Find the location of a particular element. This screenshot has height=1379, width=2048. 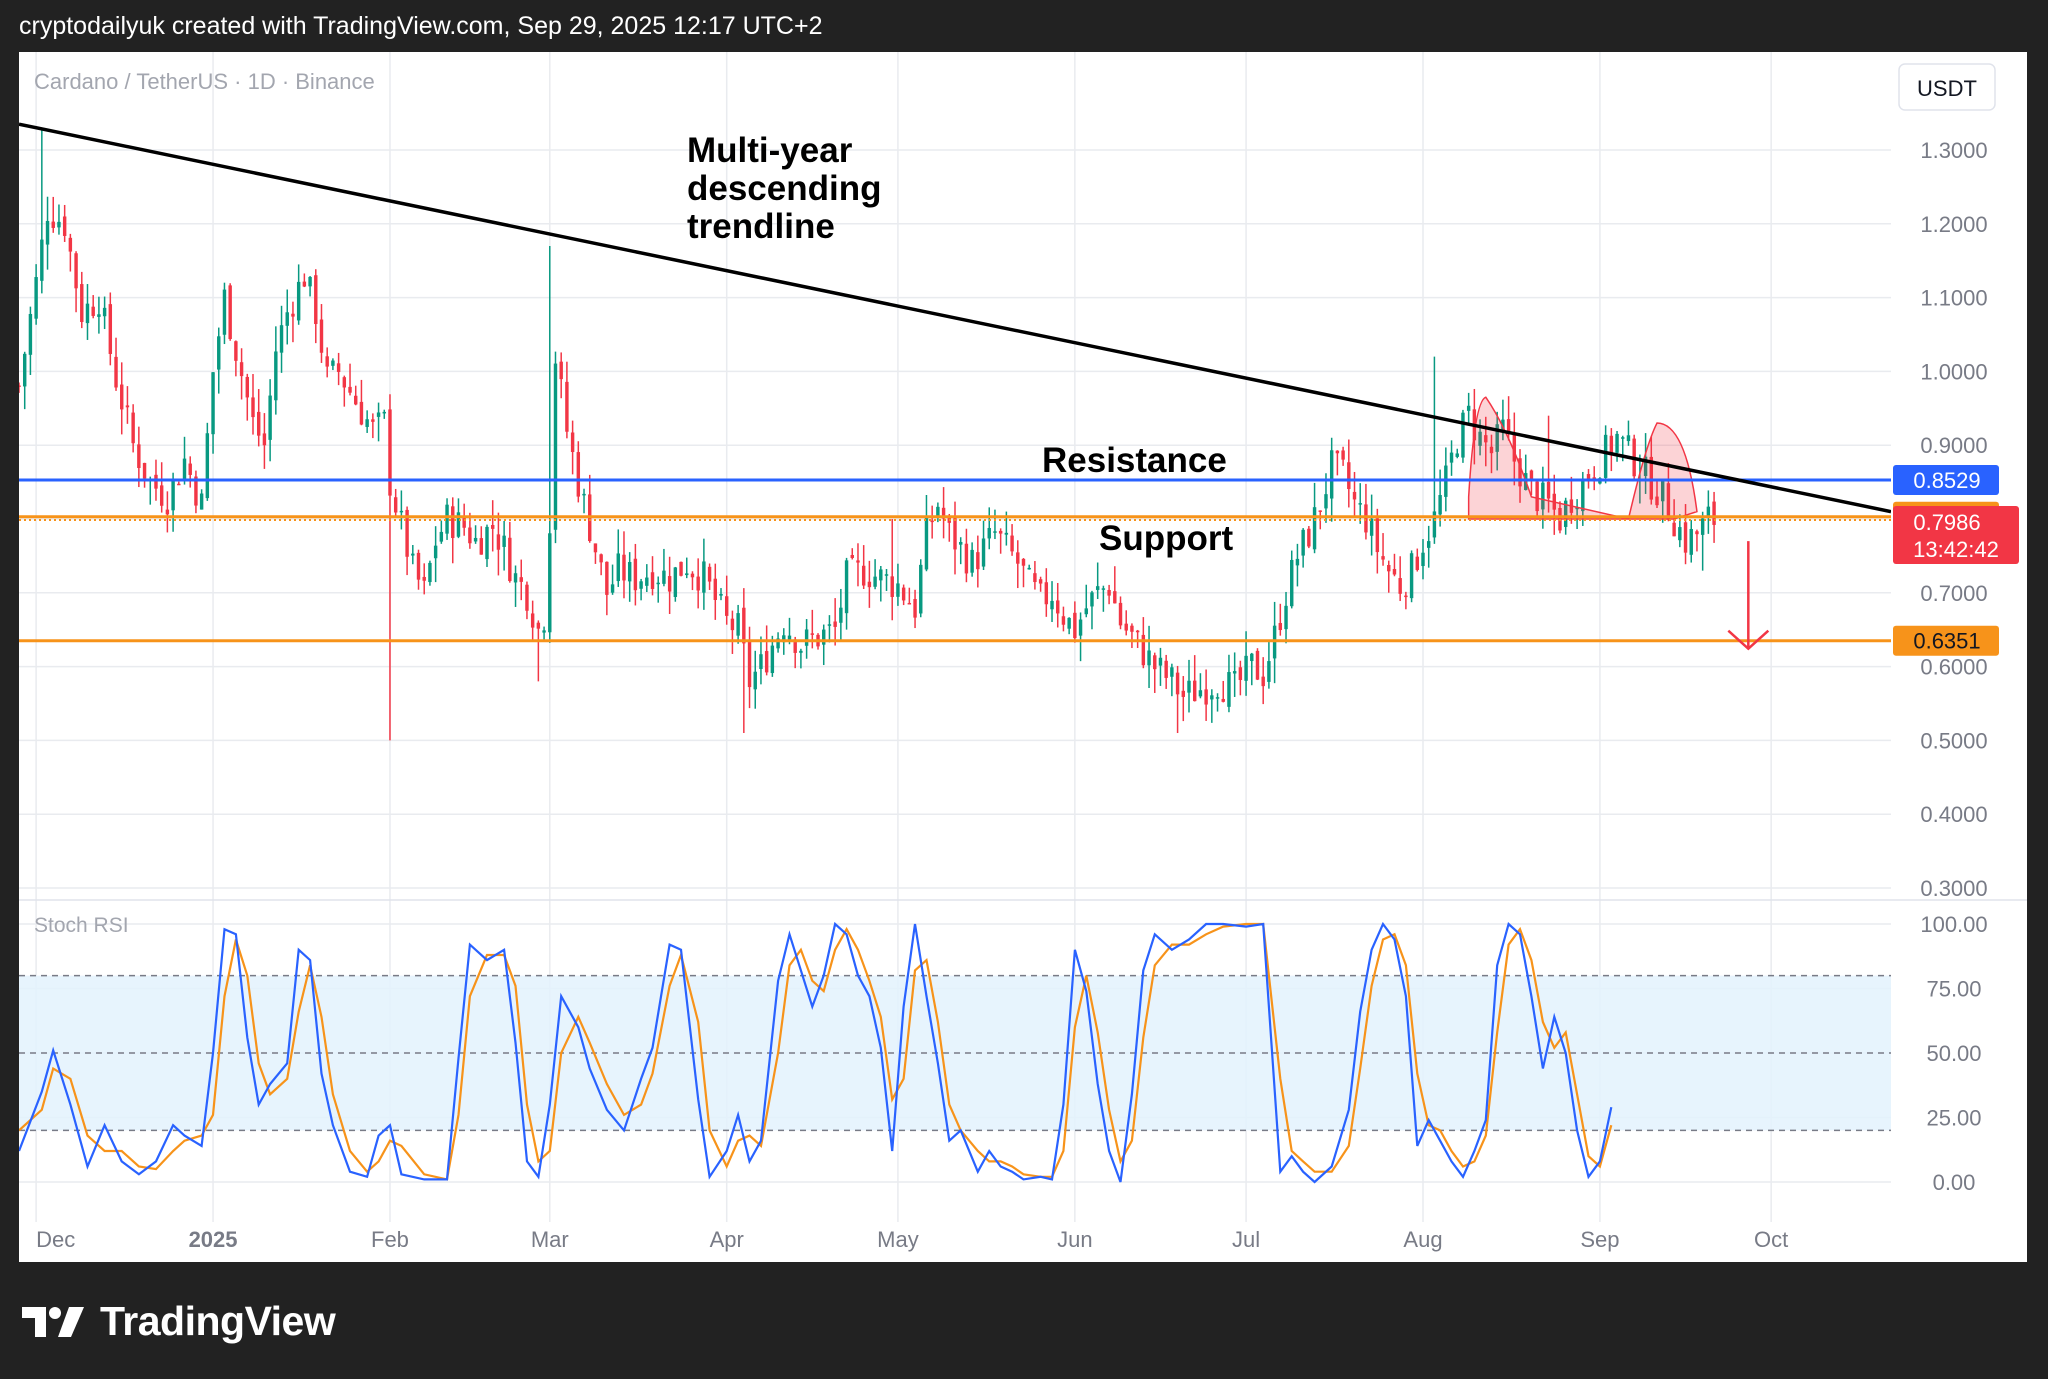

brand-footer: TradingView is located at coordinates (179, 1321).